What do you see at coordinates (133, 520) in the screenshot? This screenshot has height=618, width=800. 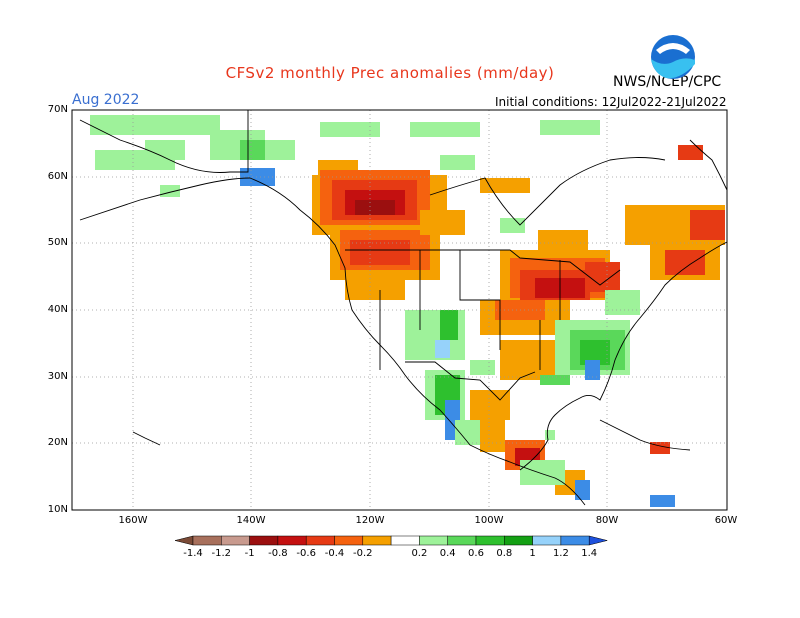 I see `lon-label-160w: 160W` at bounding box center [133, 520].